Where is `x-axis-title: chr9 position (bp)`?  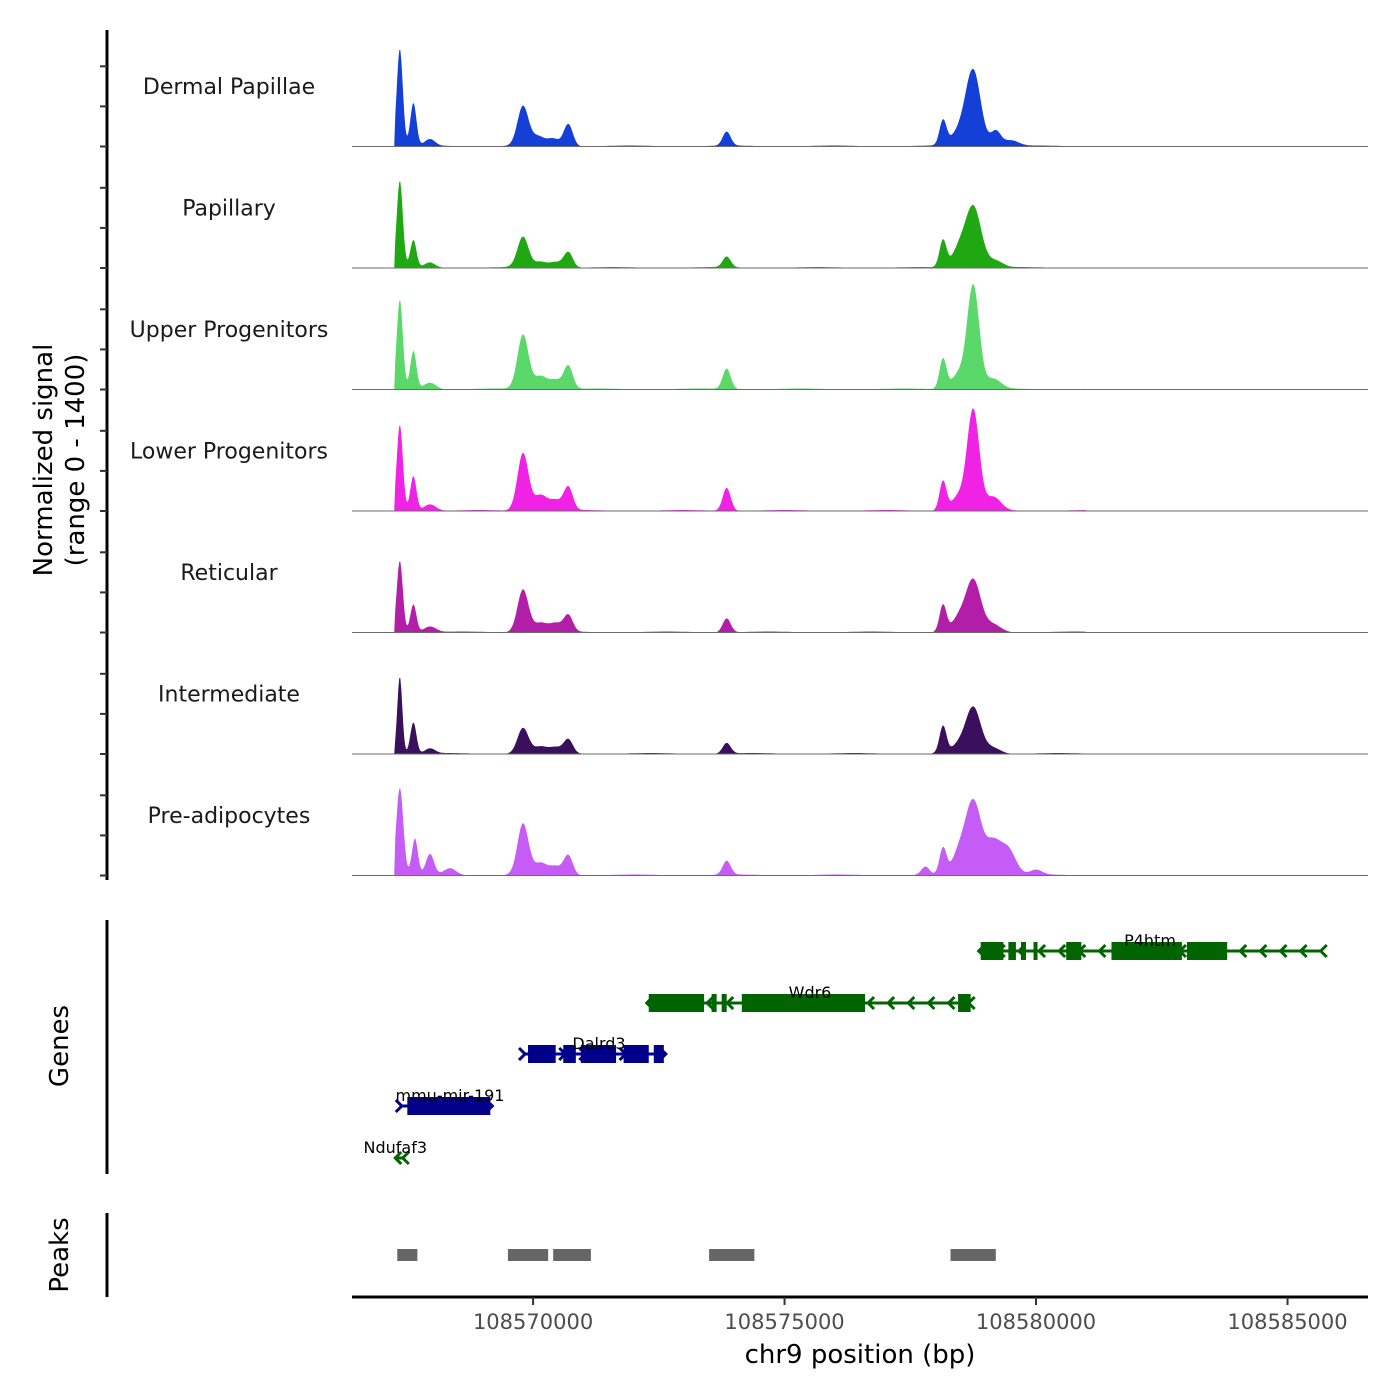
x-axis-title: chr9 position (bp) is located at coordinates (860, 1355).